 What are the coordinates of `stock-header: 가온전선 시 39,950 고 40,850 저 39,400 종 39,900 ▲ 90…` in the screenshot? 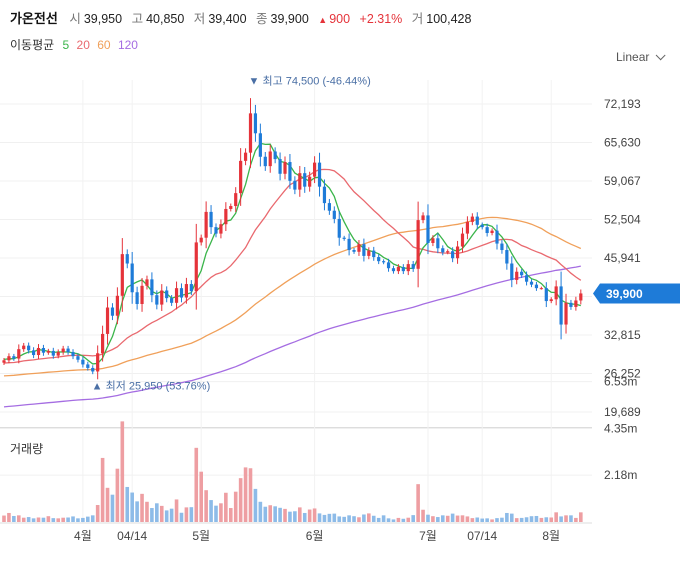 It's located at (243, 18).